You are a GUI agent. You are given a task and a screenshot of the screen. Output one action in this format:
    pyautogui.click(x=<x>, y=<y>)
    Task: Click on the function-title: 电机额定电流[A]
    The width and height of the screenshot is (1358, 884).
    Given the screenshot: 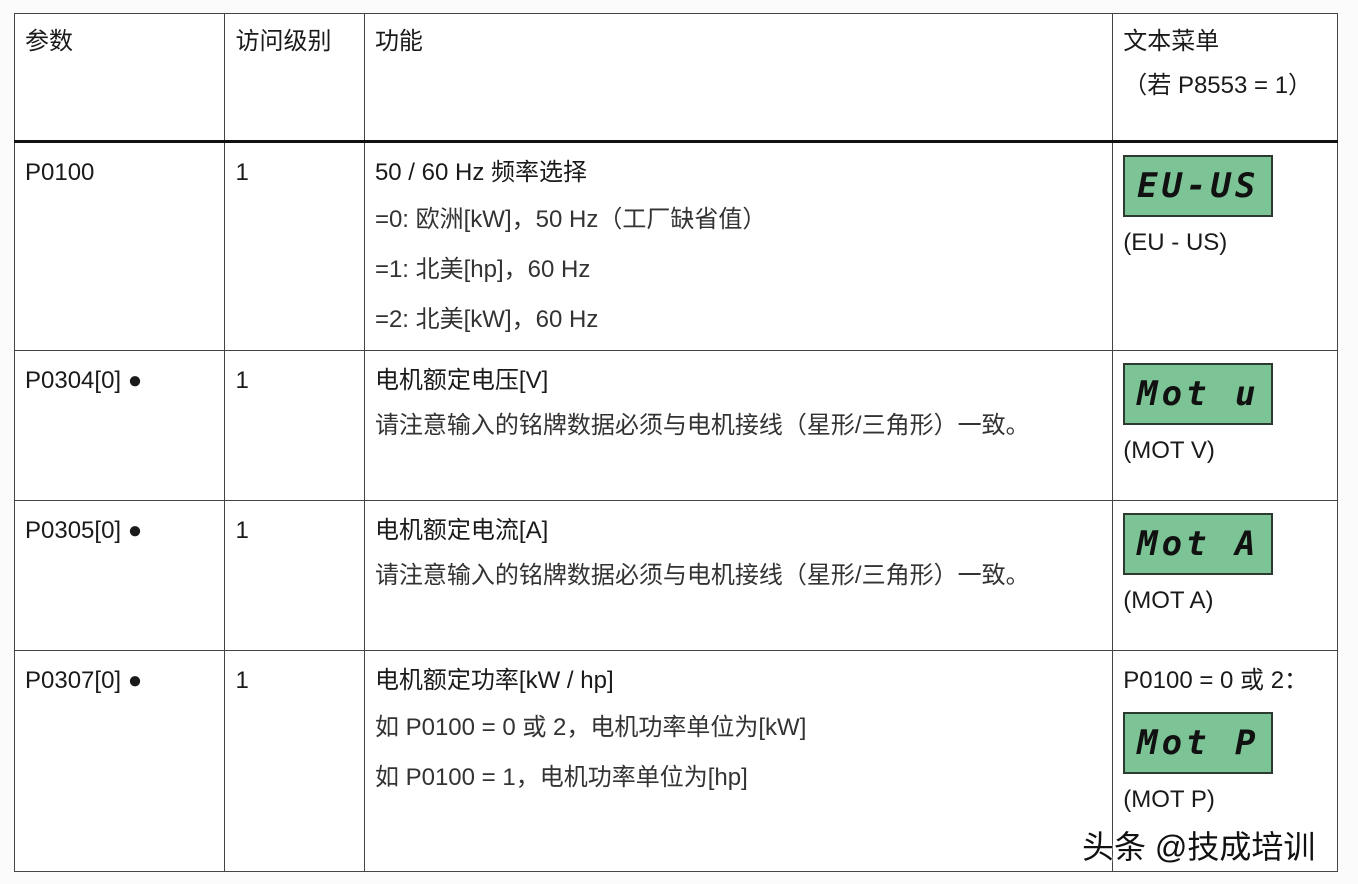 What is the action you would take?
    pyautogui.click(x=461, y=530)
    